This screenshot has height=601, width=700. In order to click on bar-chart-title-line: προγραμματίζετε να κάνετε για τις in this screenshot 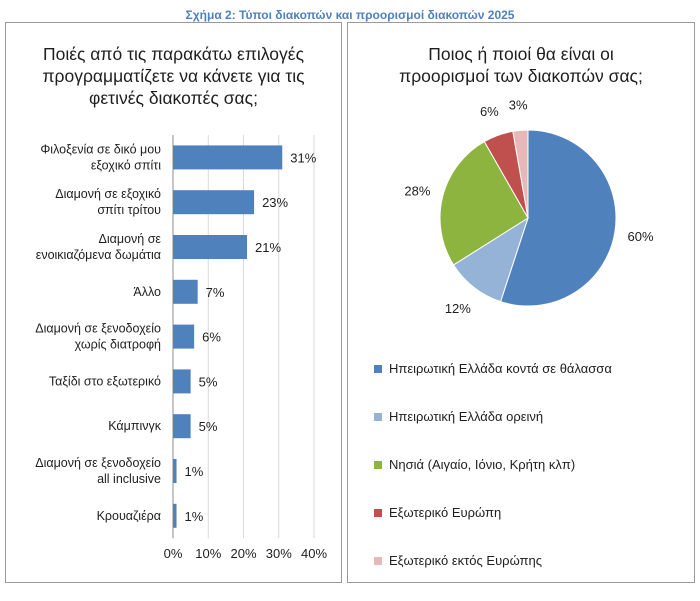, I will do `click(173, 76)`.